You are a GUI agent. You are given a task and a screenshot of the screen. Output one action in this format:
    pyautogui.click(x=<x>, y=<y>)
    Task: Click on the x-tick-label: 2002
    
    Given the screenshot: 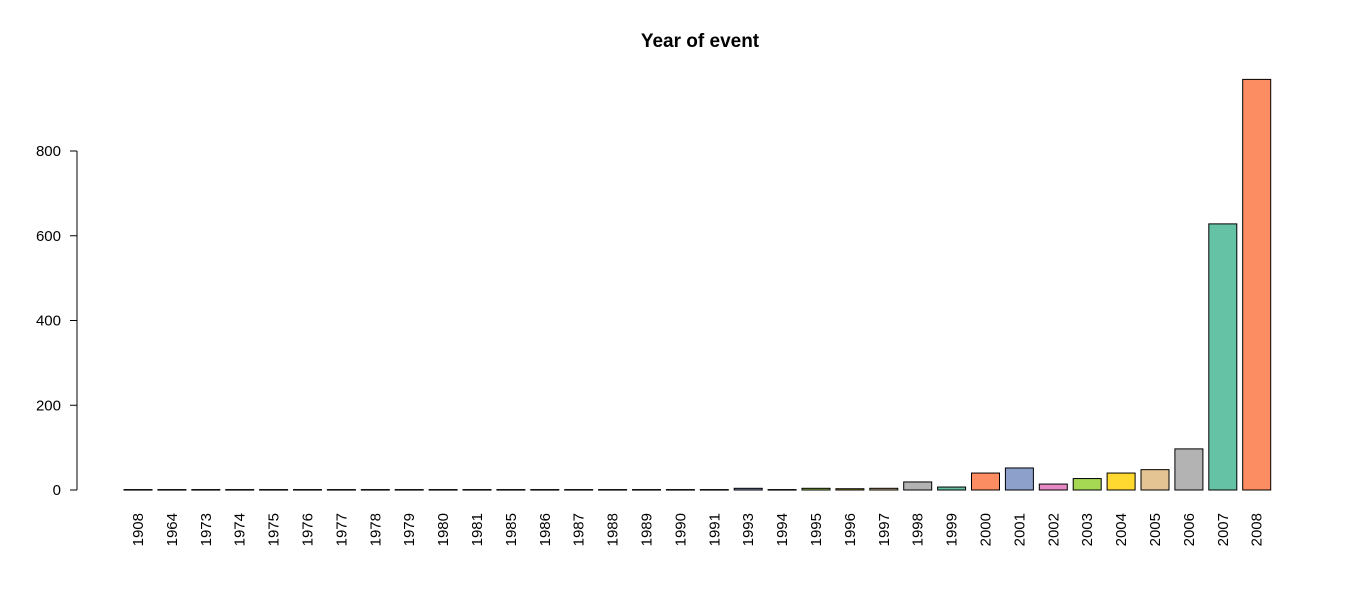 What is the action you would take?
    pyautogui.click(x=1053, y=529)
    